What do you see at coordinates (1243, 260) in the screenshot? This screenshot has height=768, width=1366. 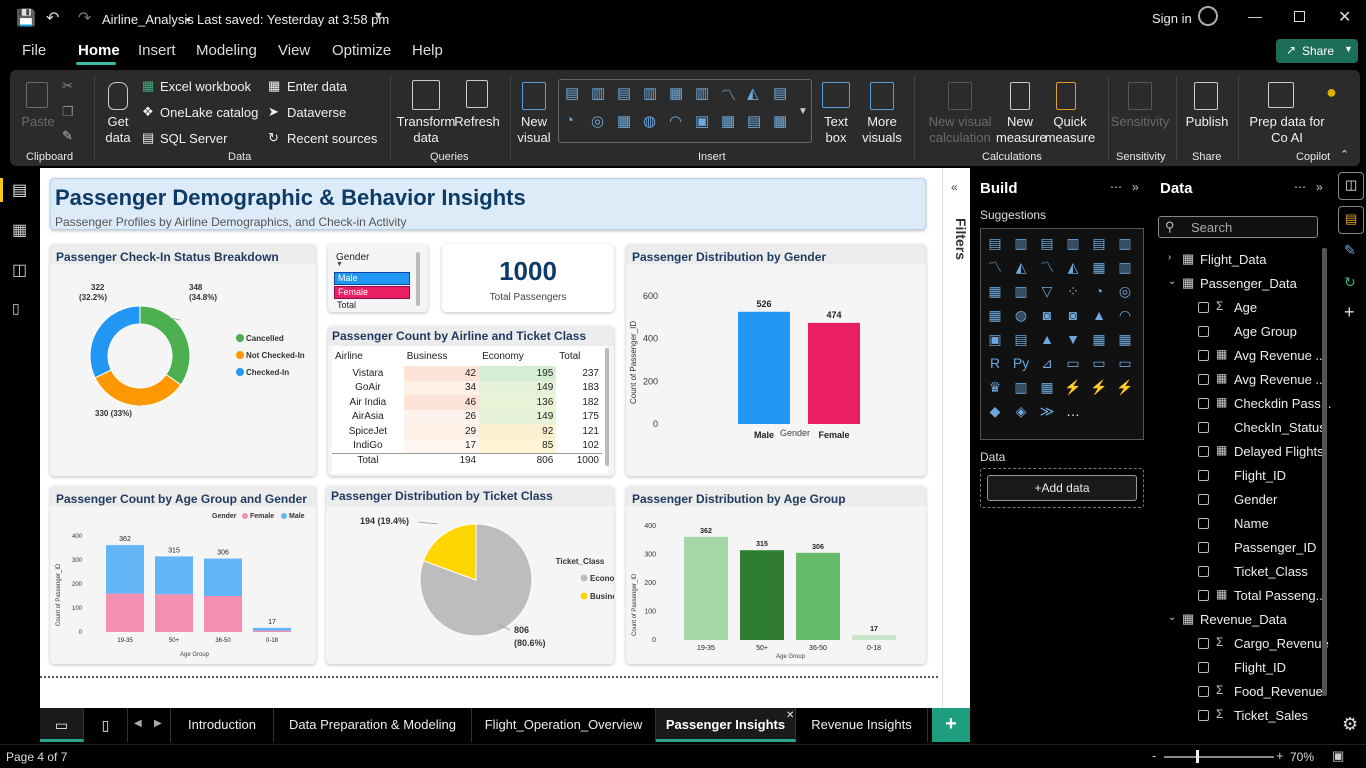 I see `table-flight-data: › ▦ Flight_Data` at bounding box center [1243, 260].